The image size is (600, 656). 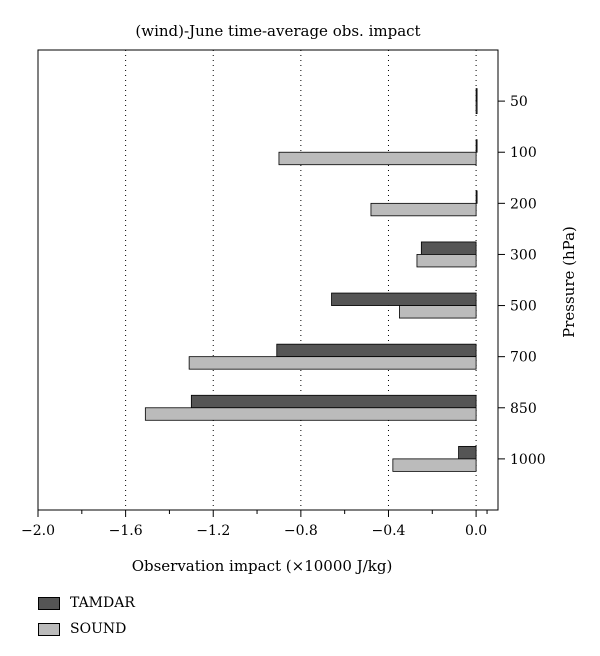 I want to click on y-tick-label: 700, so click(x=523, y=358).